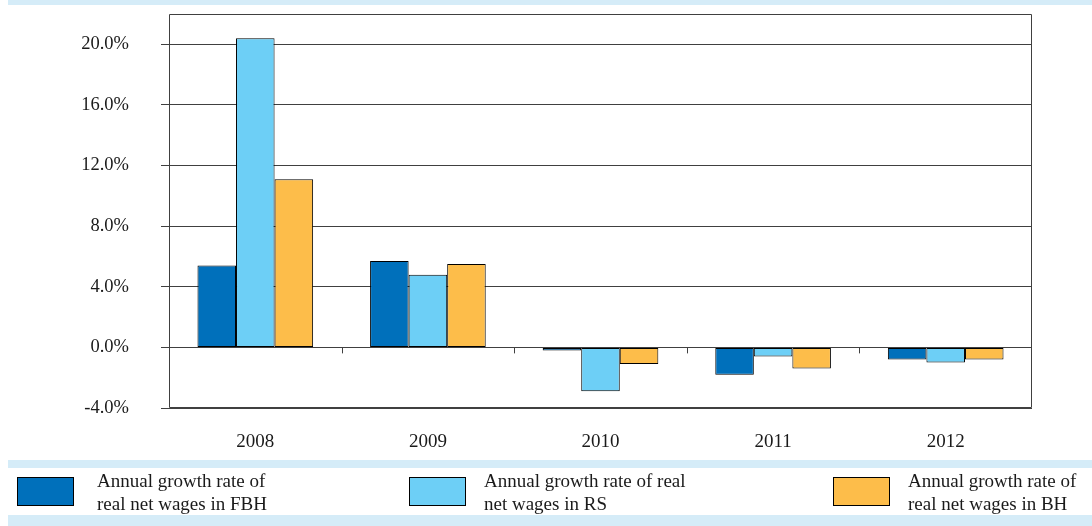 This screenshot has width=1092, height=526. I want to click on x-tick-label: 2011, so click(773, 441).